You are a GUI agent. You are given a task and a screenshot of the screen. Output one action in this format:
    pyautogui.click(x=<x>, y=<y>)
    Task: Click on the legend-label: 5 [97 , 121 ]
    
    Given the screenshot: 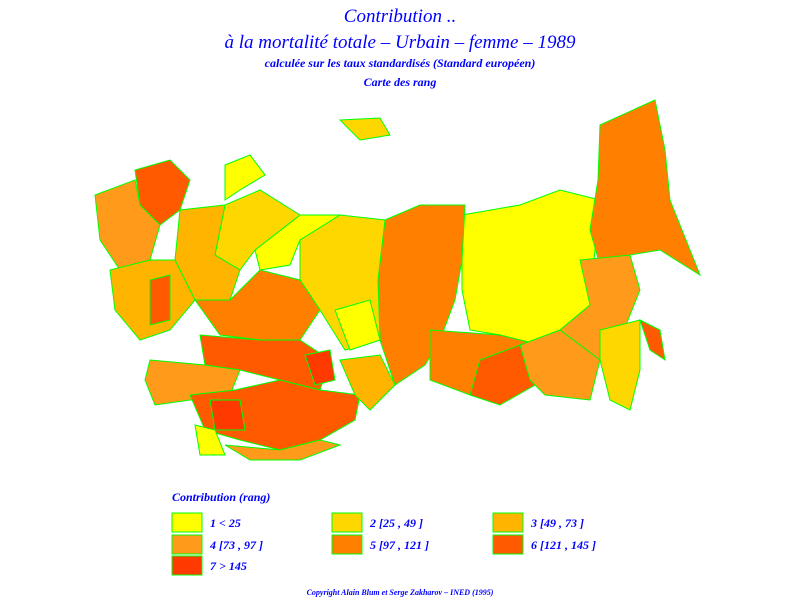 What is the action you would take?
    pyautogui.click(x=399, y=545)
    